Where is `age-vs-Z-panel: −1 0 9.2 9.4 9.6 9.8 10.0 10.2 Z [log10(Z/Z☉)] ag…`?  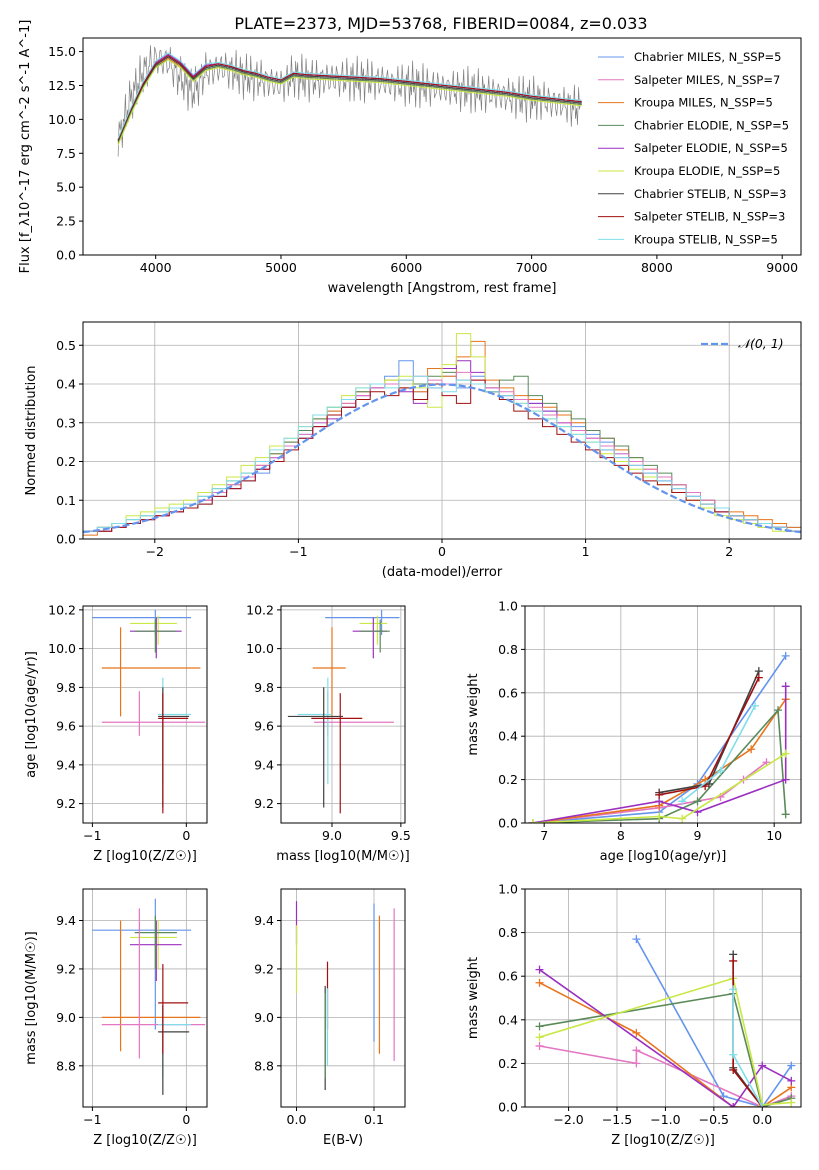 age-vs-Z-panel: −1 0 9.2 9.4 9.6 9.8 10.0 10.2 Z [log10(Z/Z☉)] ag… is located at coordinates (116, 733).